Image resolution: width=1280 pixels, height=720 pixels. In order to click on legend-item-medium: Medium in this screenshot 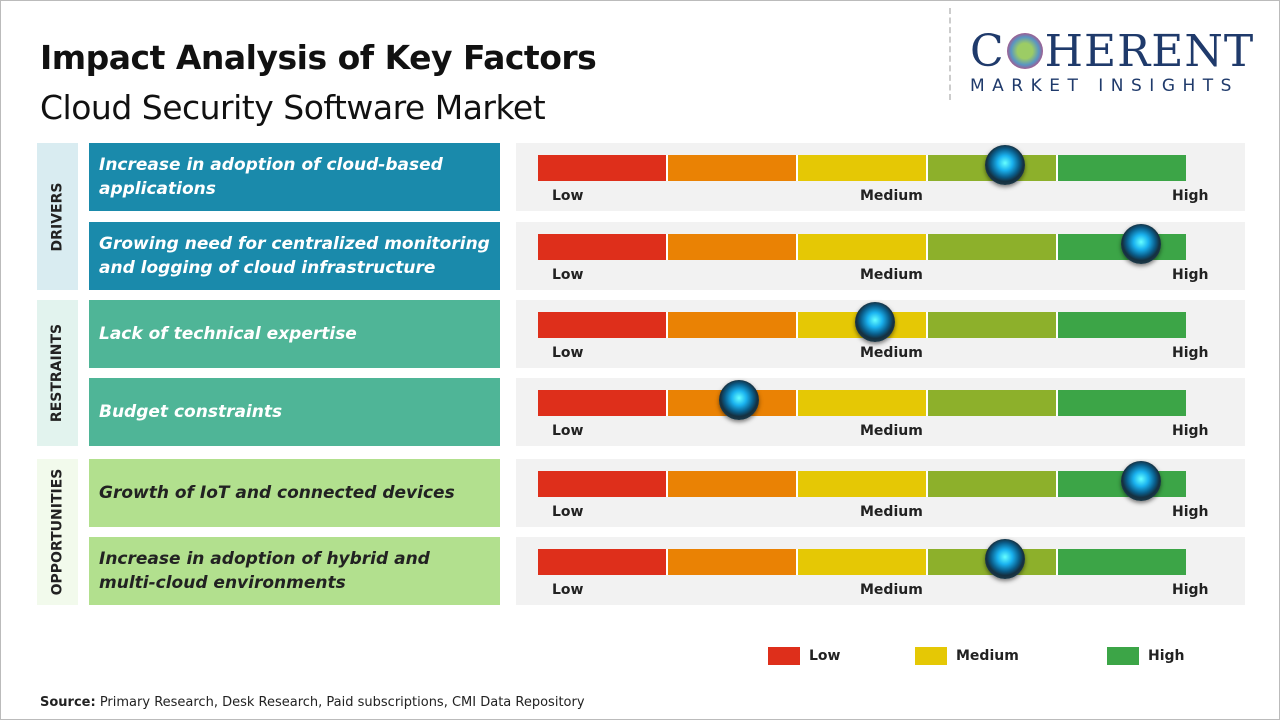, I will do `click(967, 656)`.